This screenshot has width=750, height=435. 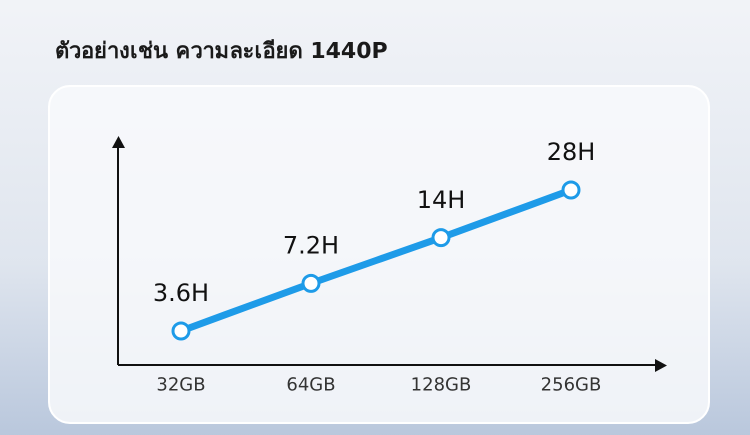 What do you see at coordinates (571, 385) in the screenshot?
I see `x-tick-label: 256GB` at bounding box center [571, 385].